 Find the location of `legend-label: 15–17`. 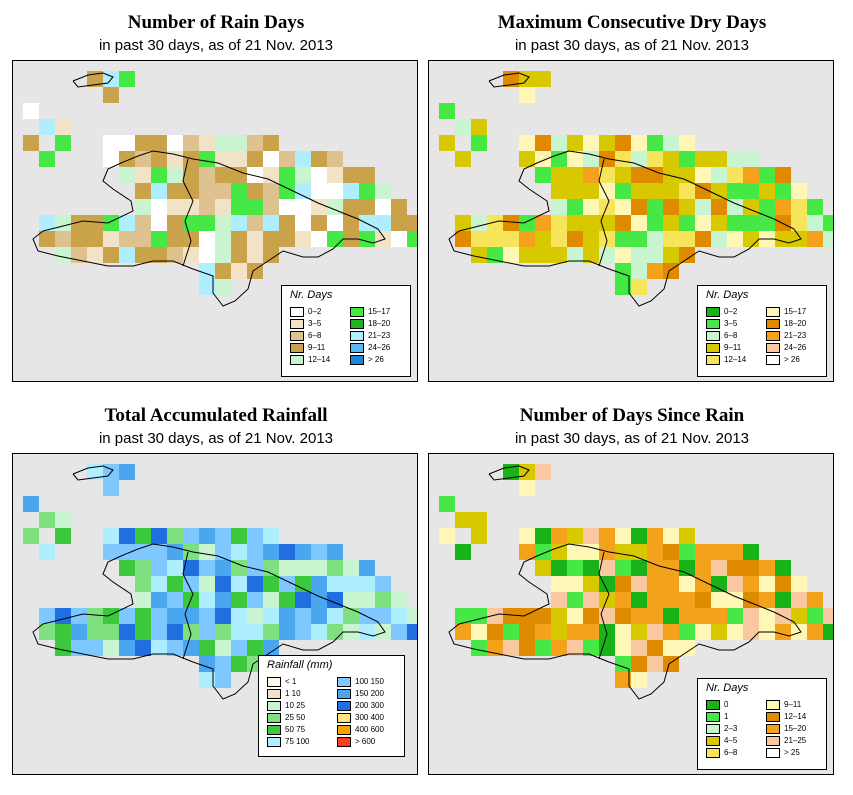

legend-label: 15–17 is located at coordinates (795, 312).